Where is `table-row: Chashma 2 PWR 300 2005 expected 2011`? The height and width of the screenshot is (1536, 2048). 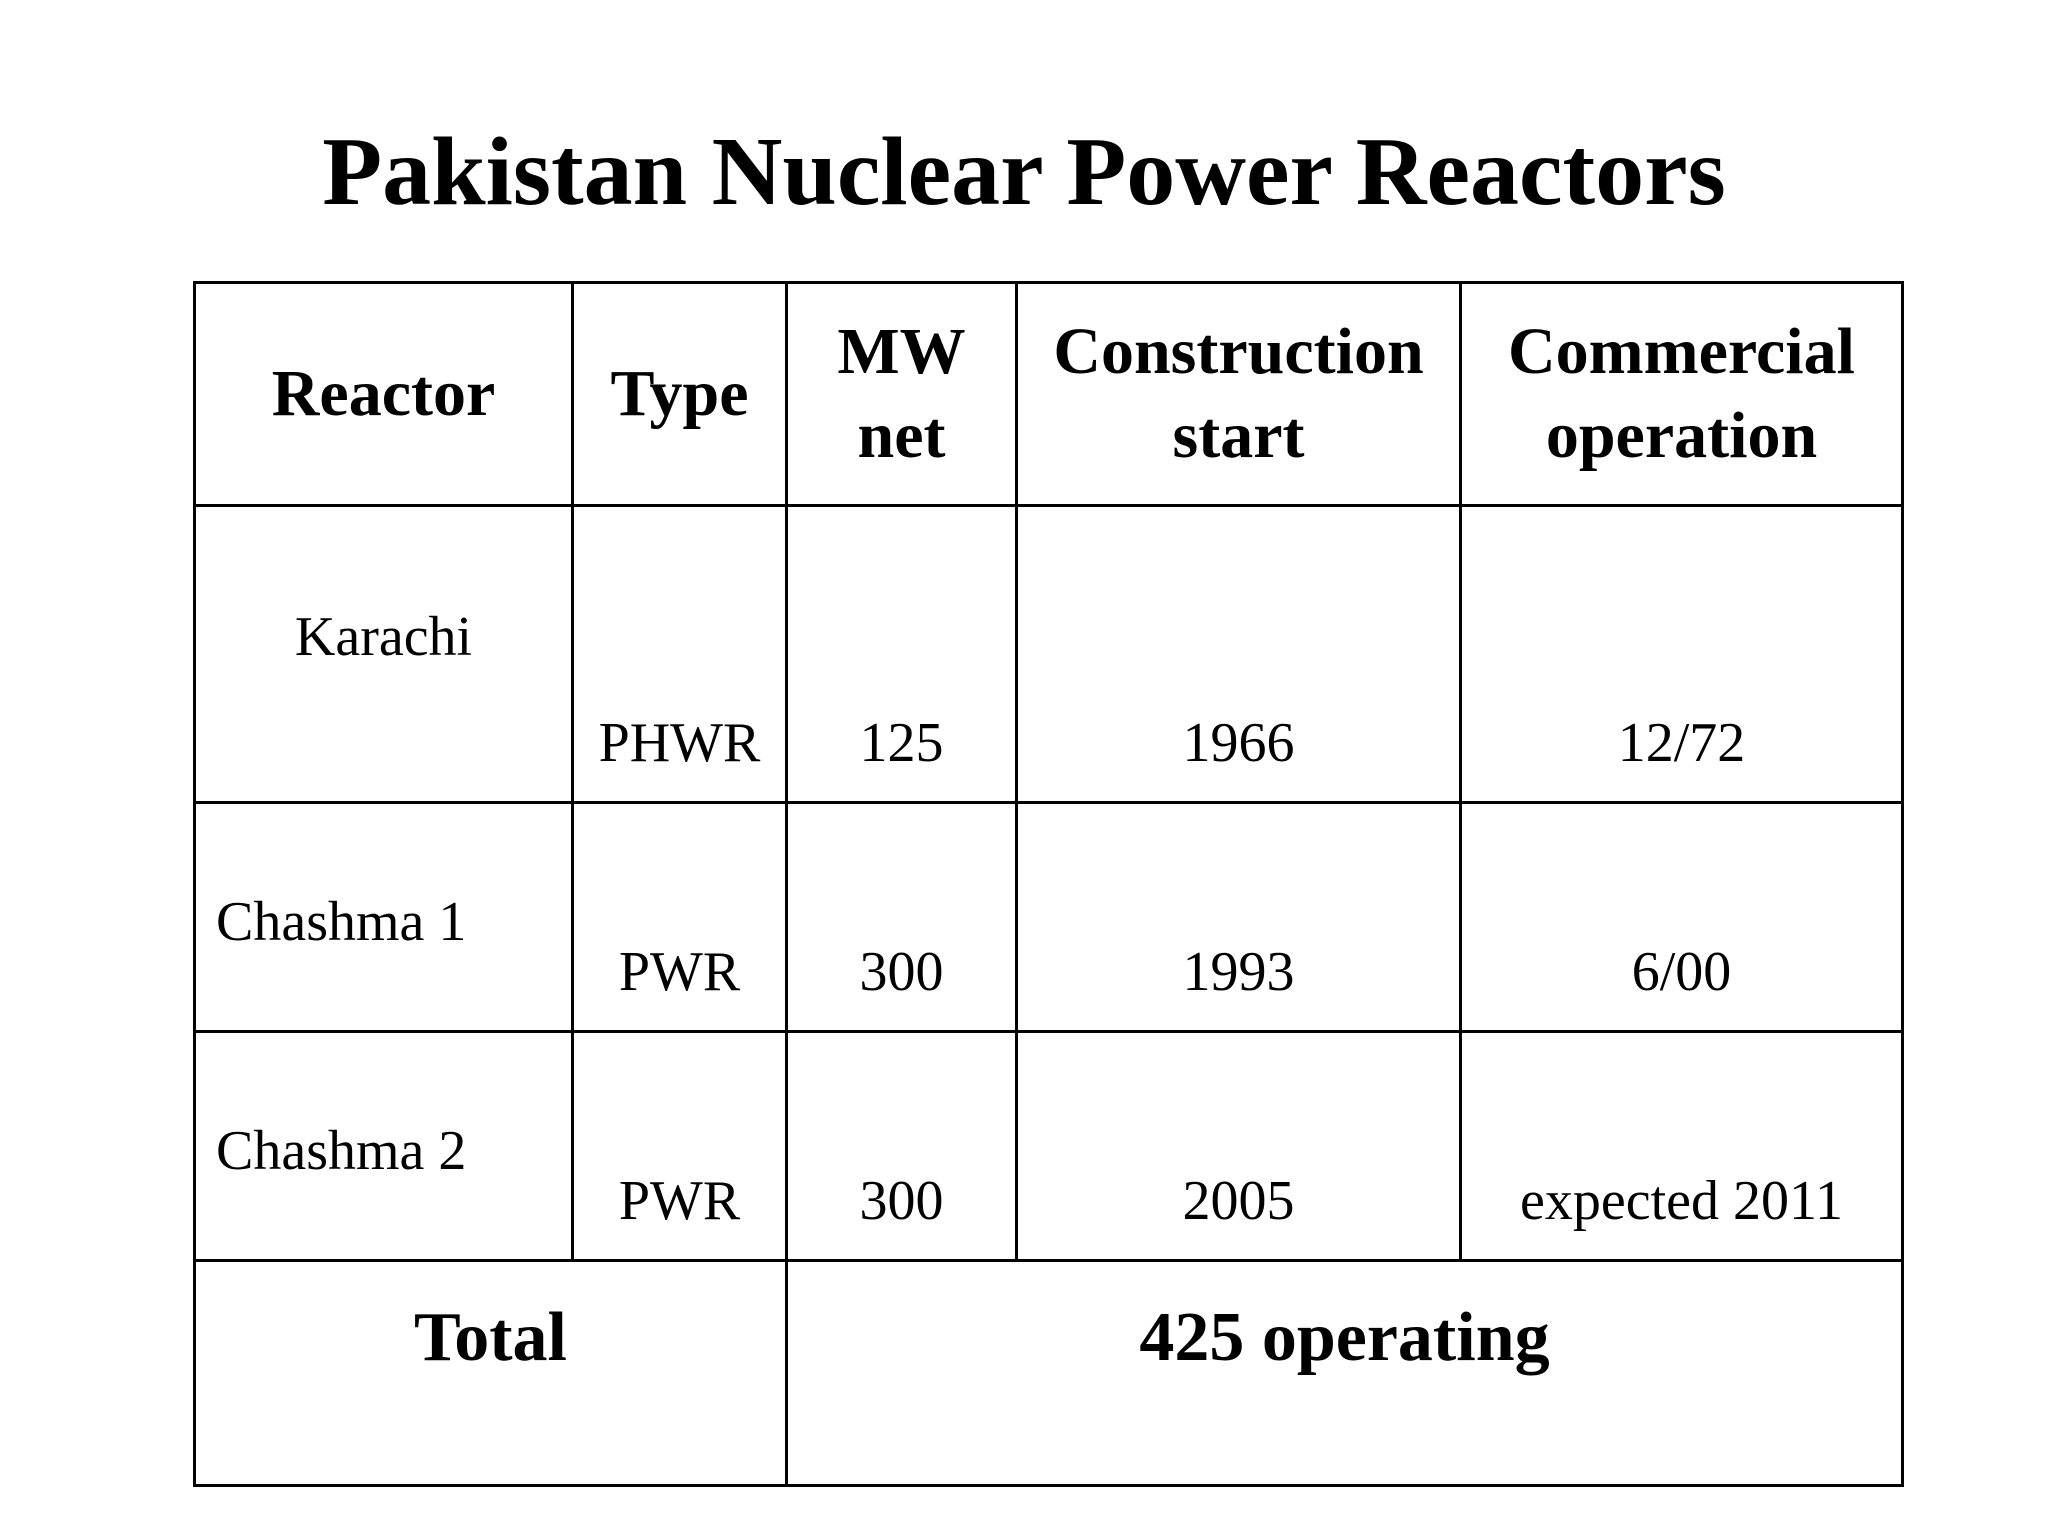 table-row: Chashma 2 PWR 300 2005 expected 2011 is located at coordinates (1048, 1146).